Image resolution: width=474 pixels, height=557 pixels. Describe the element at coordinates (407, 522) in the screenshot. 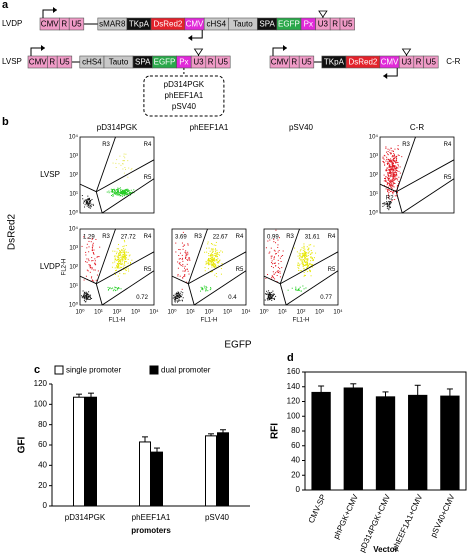

I see `x-tick-label: phEEF1A1+CMV` at that location.